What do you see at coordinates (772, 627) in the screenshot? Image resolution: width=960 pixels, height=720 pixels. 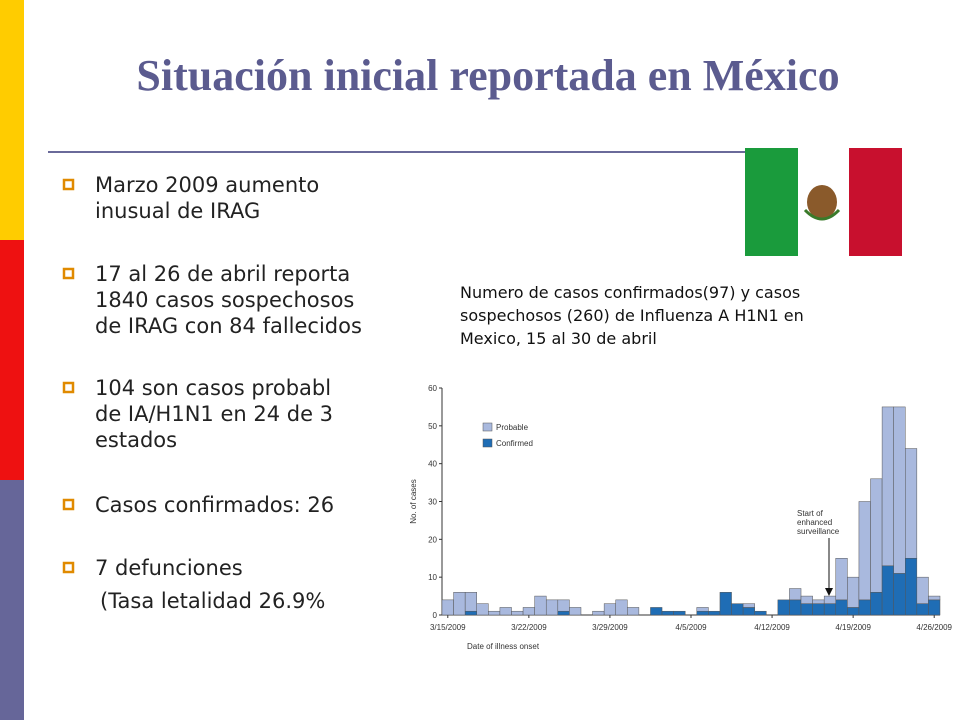 I see `x-tick-label: 4/12/2009` at bounding box center [772, 627].